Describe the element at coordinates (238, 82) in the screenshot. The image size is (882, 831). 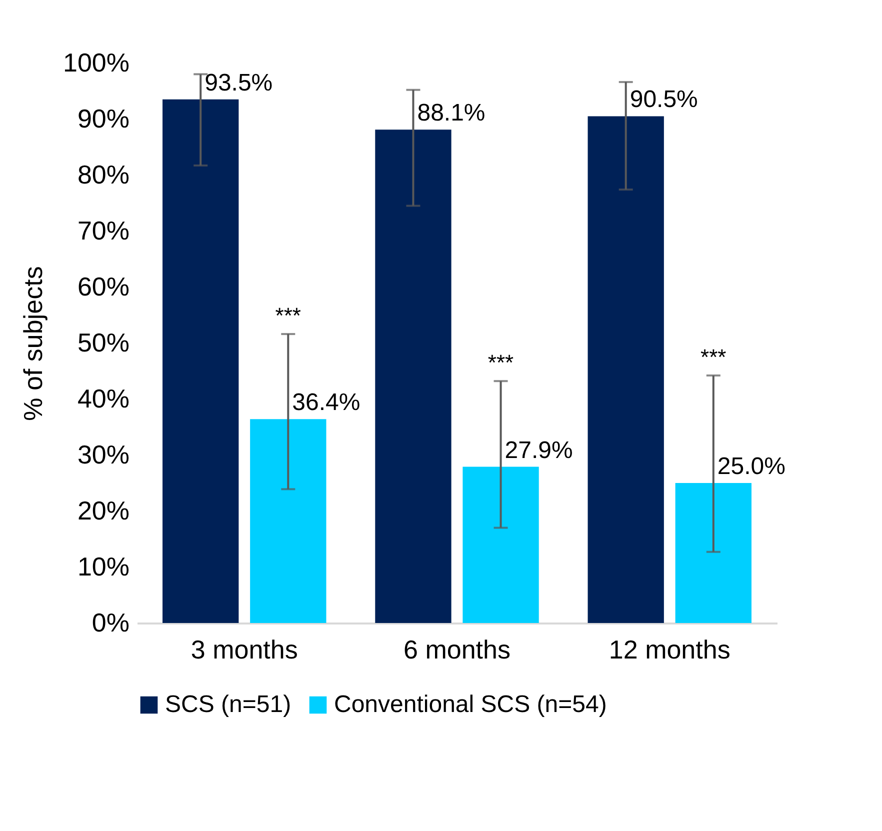
I see `data-label: 93.5%` at that location.